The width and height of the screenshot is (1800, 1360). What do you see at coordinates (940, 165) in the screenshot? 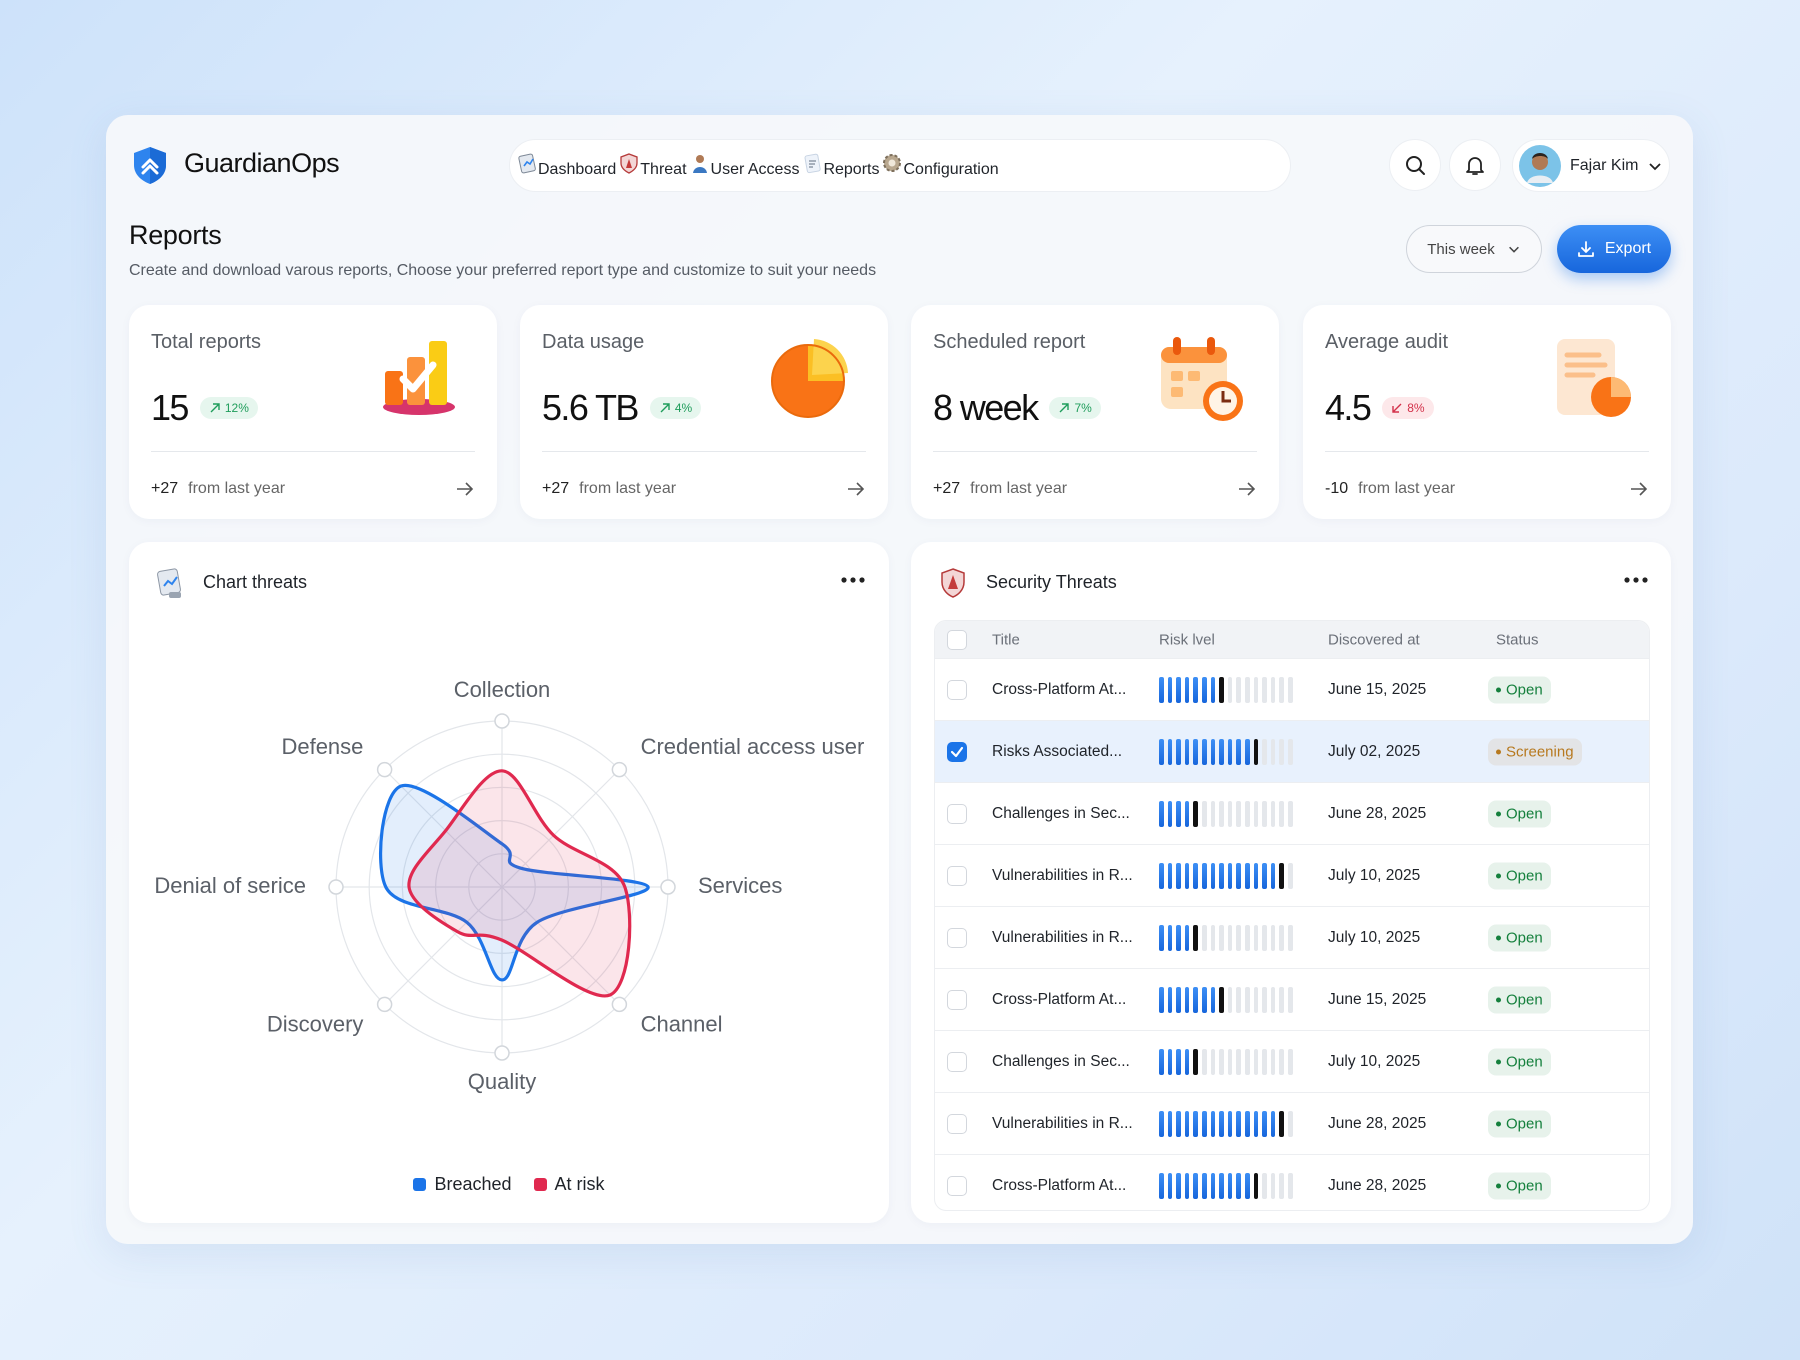
I see `nav-item: Configuration` at bounding box center [940, 165].